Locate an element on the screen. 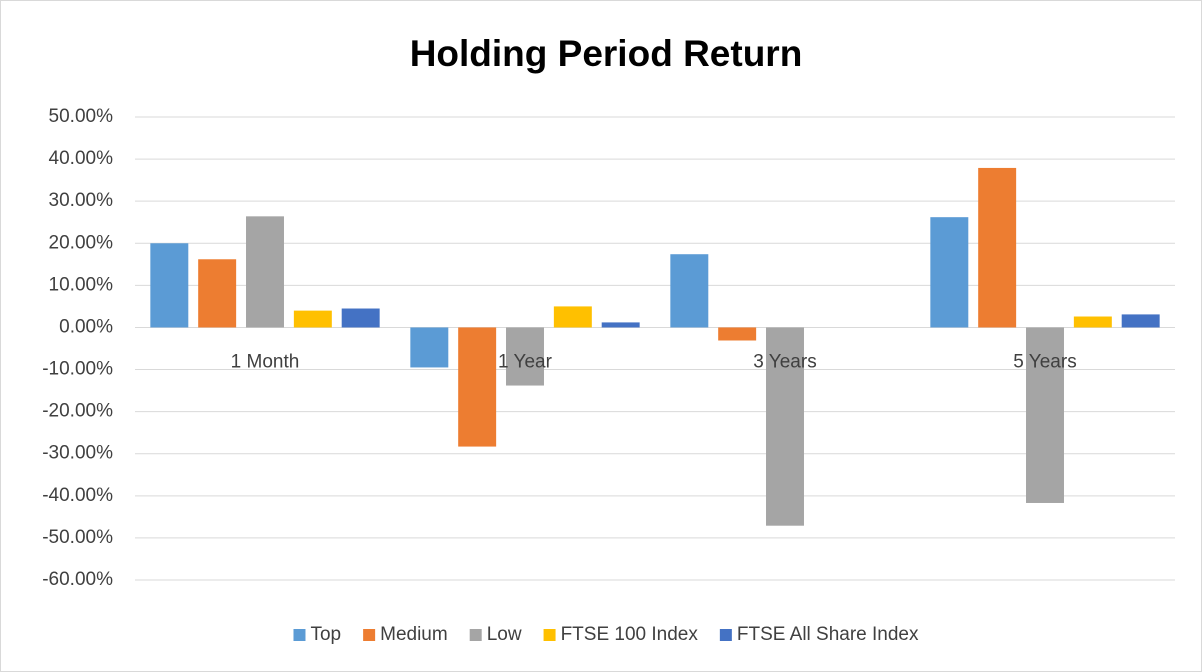  y-tick-label: 20.00% is located at coordinates (81, 242).